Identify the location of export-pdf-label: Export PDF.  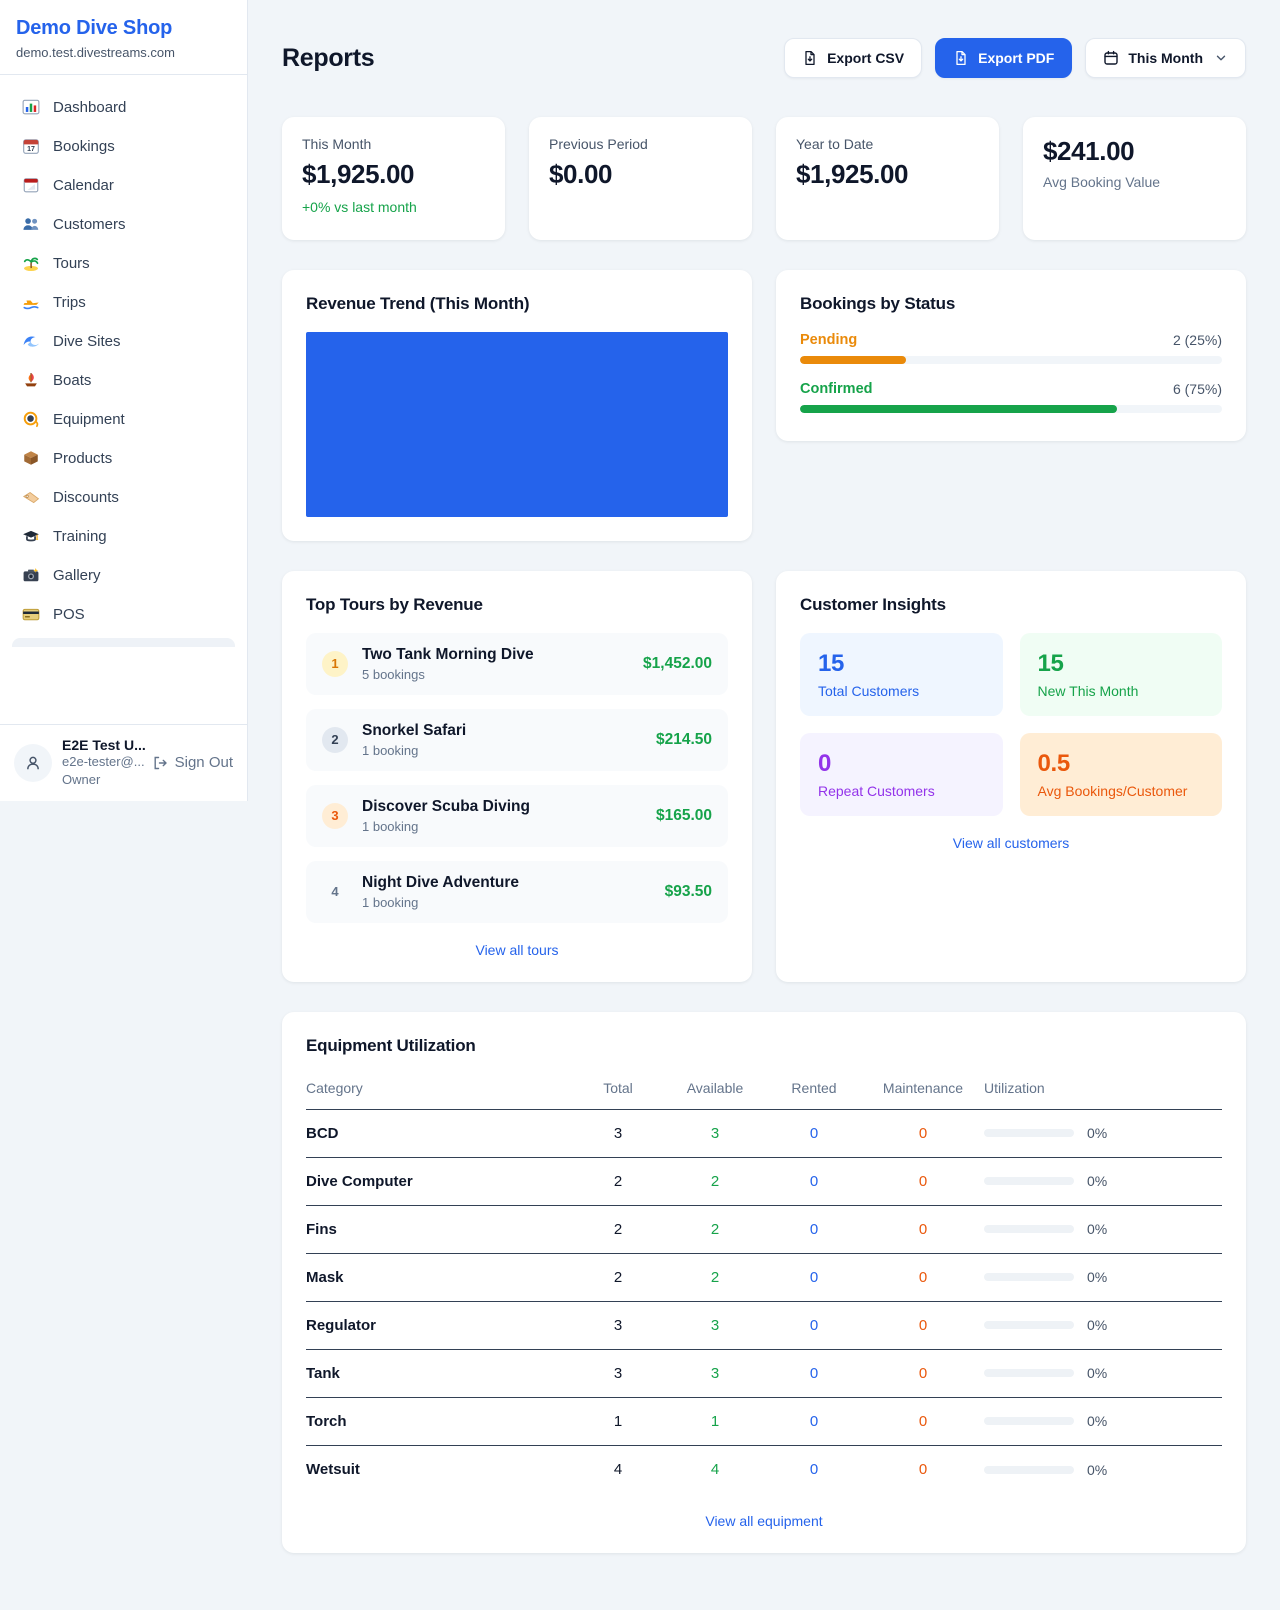
(1016, 58).